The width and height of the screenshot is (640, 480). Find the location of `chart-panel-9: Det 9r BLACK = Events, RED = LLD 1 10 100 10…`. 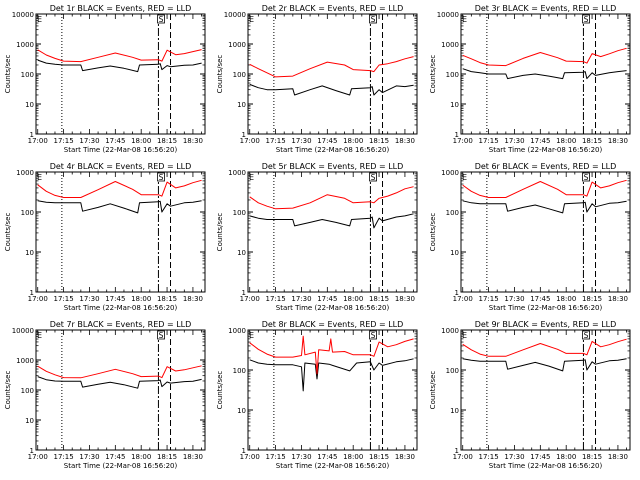

chart-panel-9: Det 9r BLACK = Events, RED = LLD 1 10 100 10… is located at coordinates (530, 395).